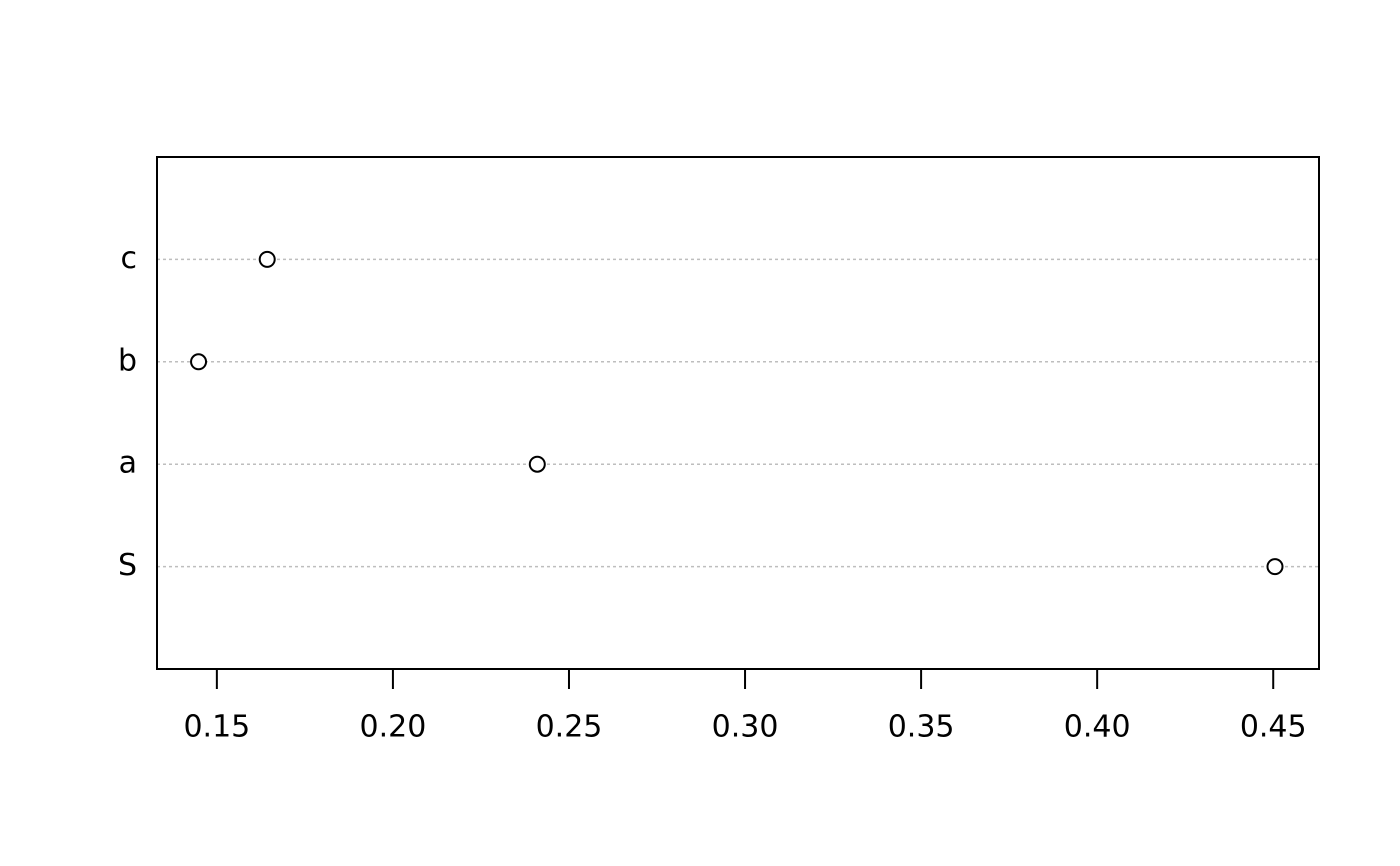 Image resolution: width=1400 pixels, height=866 pixels. I want to click on x-tick-label-0-35: 0.35, so click(921, 727).